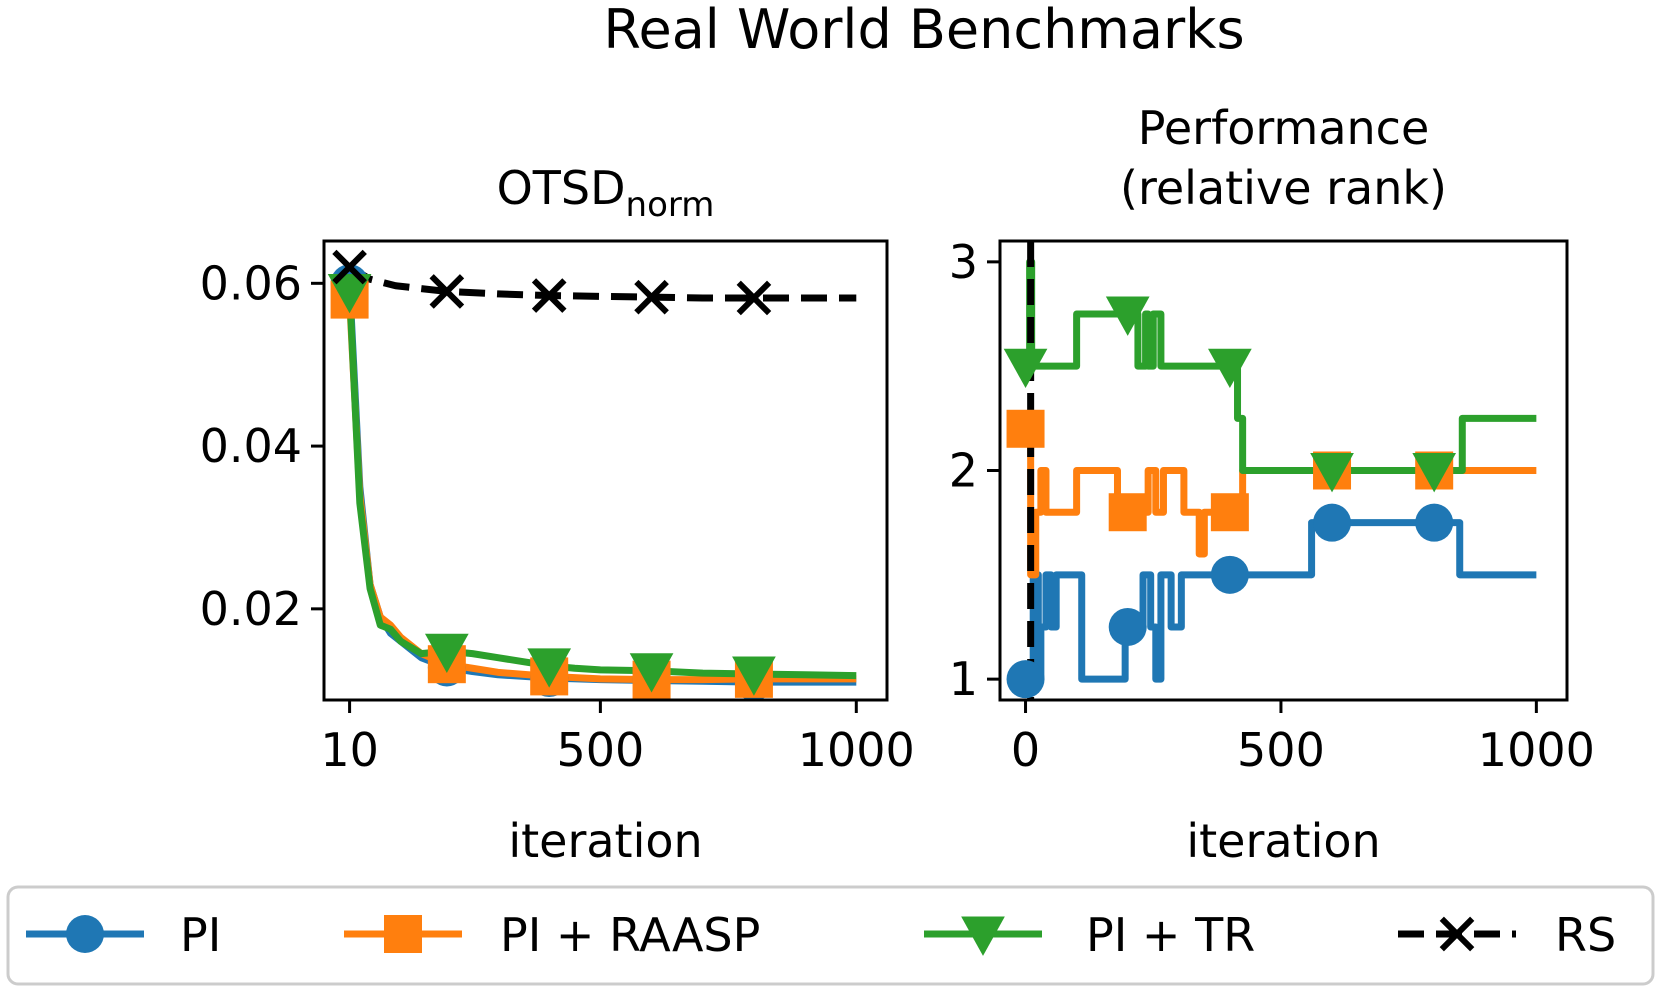 This screenshot has width=1661, height=992. I want to click on legend-item-pi-tr: PI + TR, so click(1089, 935).